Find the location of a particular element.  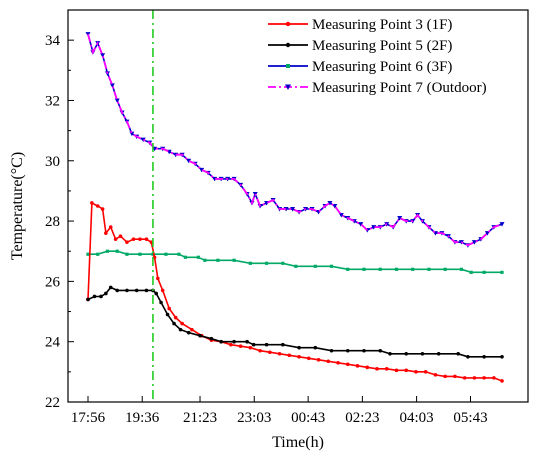

y-tick-label: 24 is located at coordinates (53, 343).